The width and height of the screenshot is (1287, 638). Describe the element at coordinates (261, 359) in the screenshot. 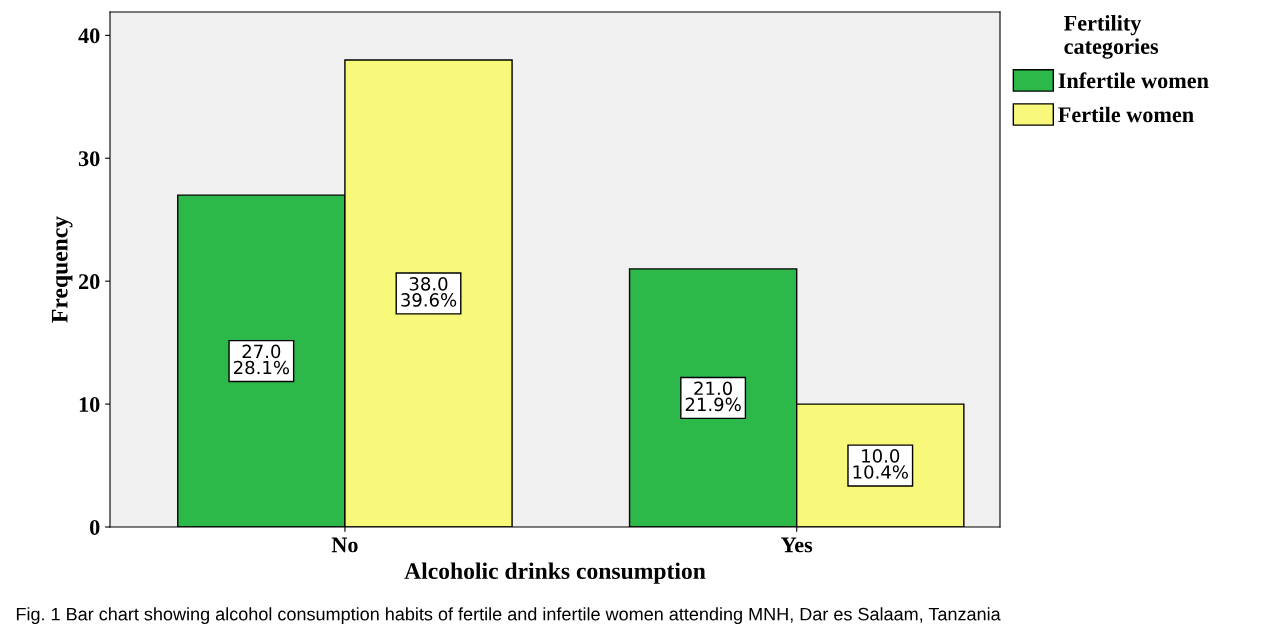

I see `data-label: 27.0 28.1%` at that location.